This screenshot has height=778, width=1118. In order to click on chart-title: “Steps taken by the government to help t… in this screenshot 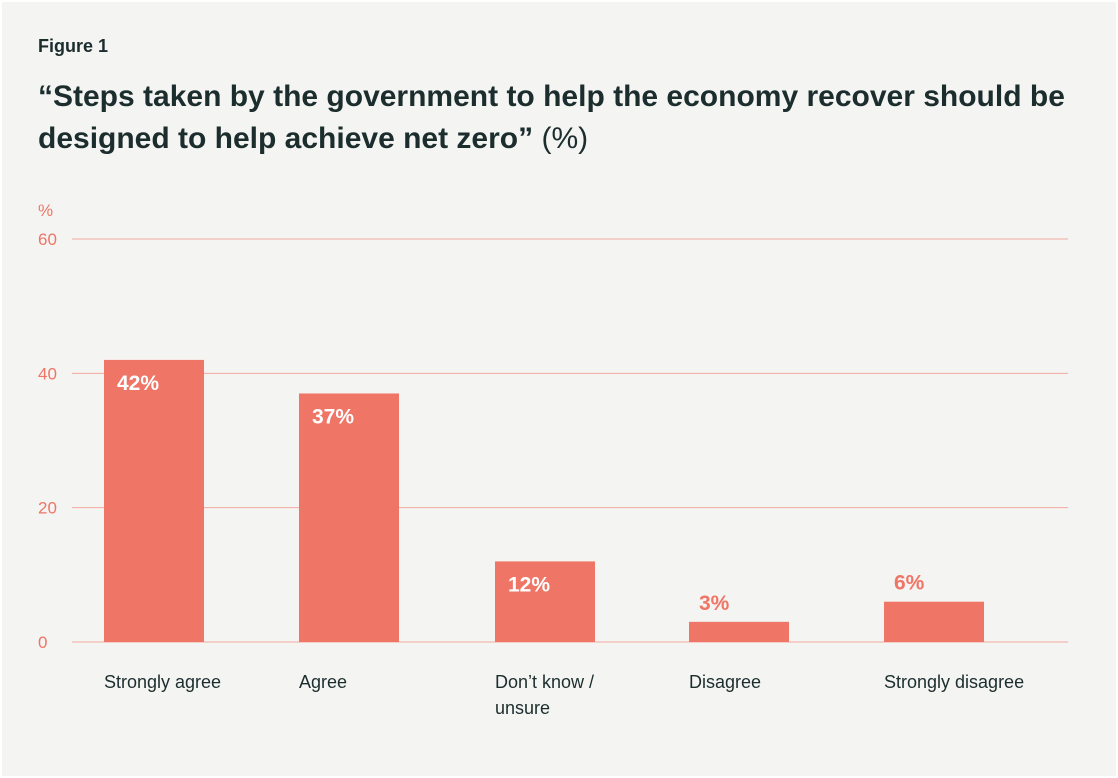, I will do `click(558, 118)`.